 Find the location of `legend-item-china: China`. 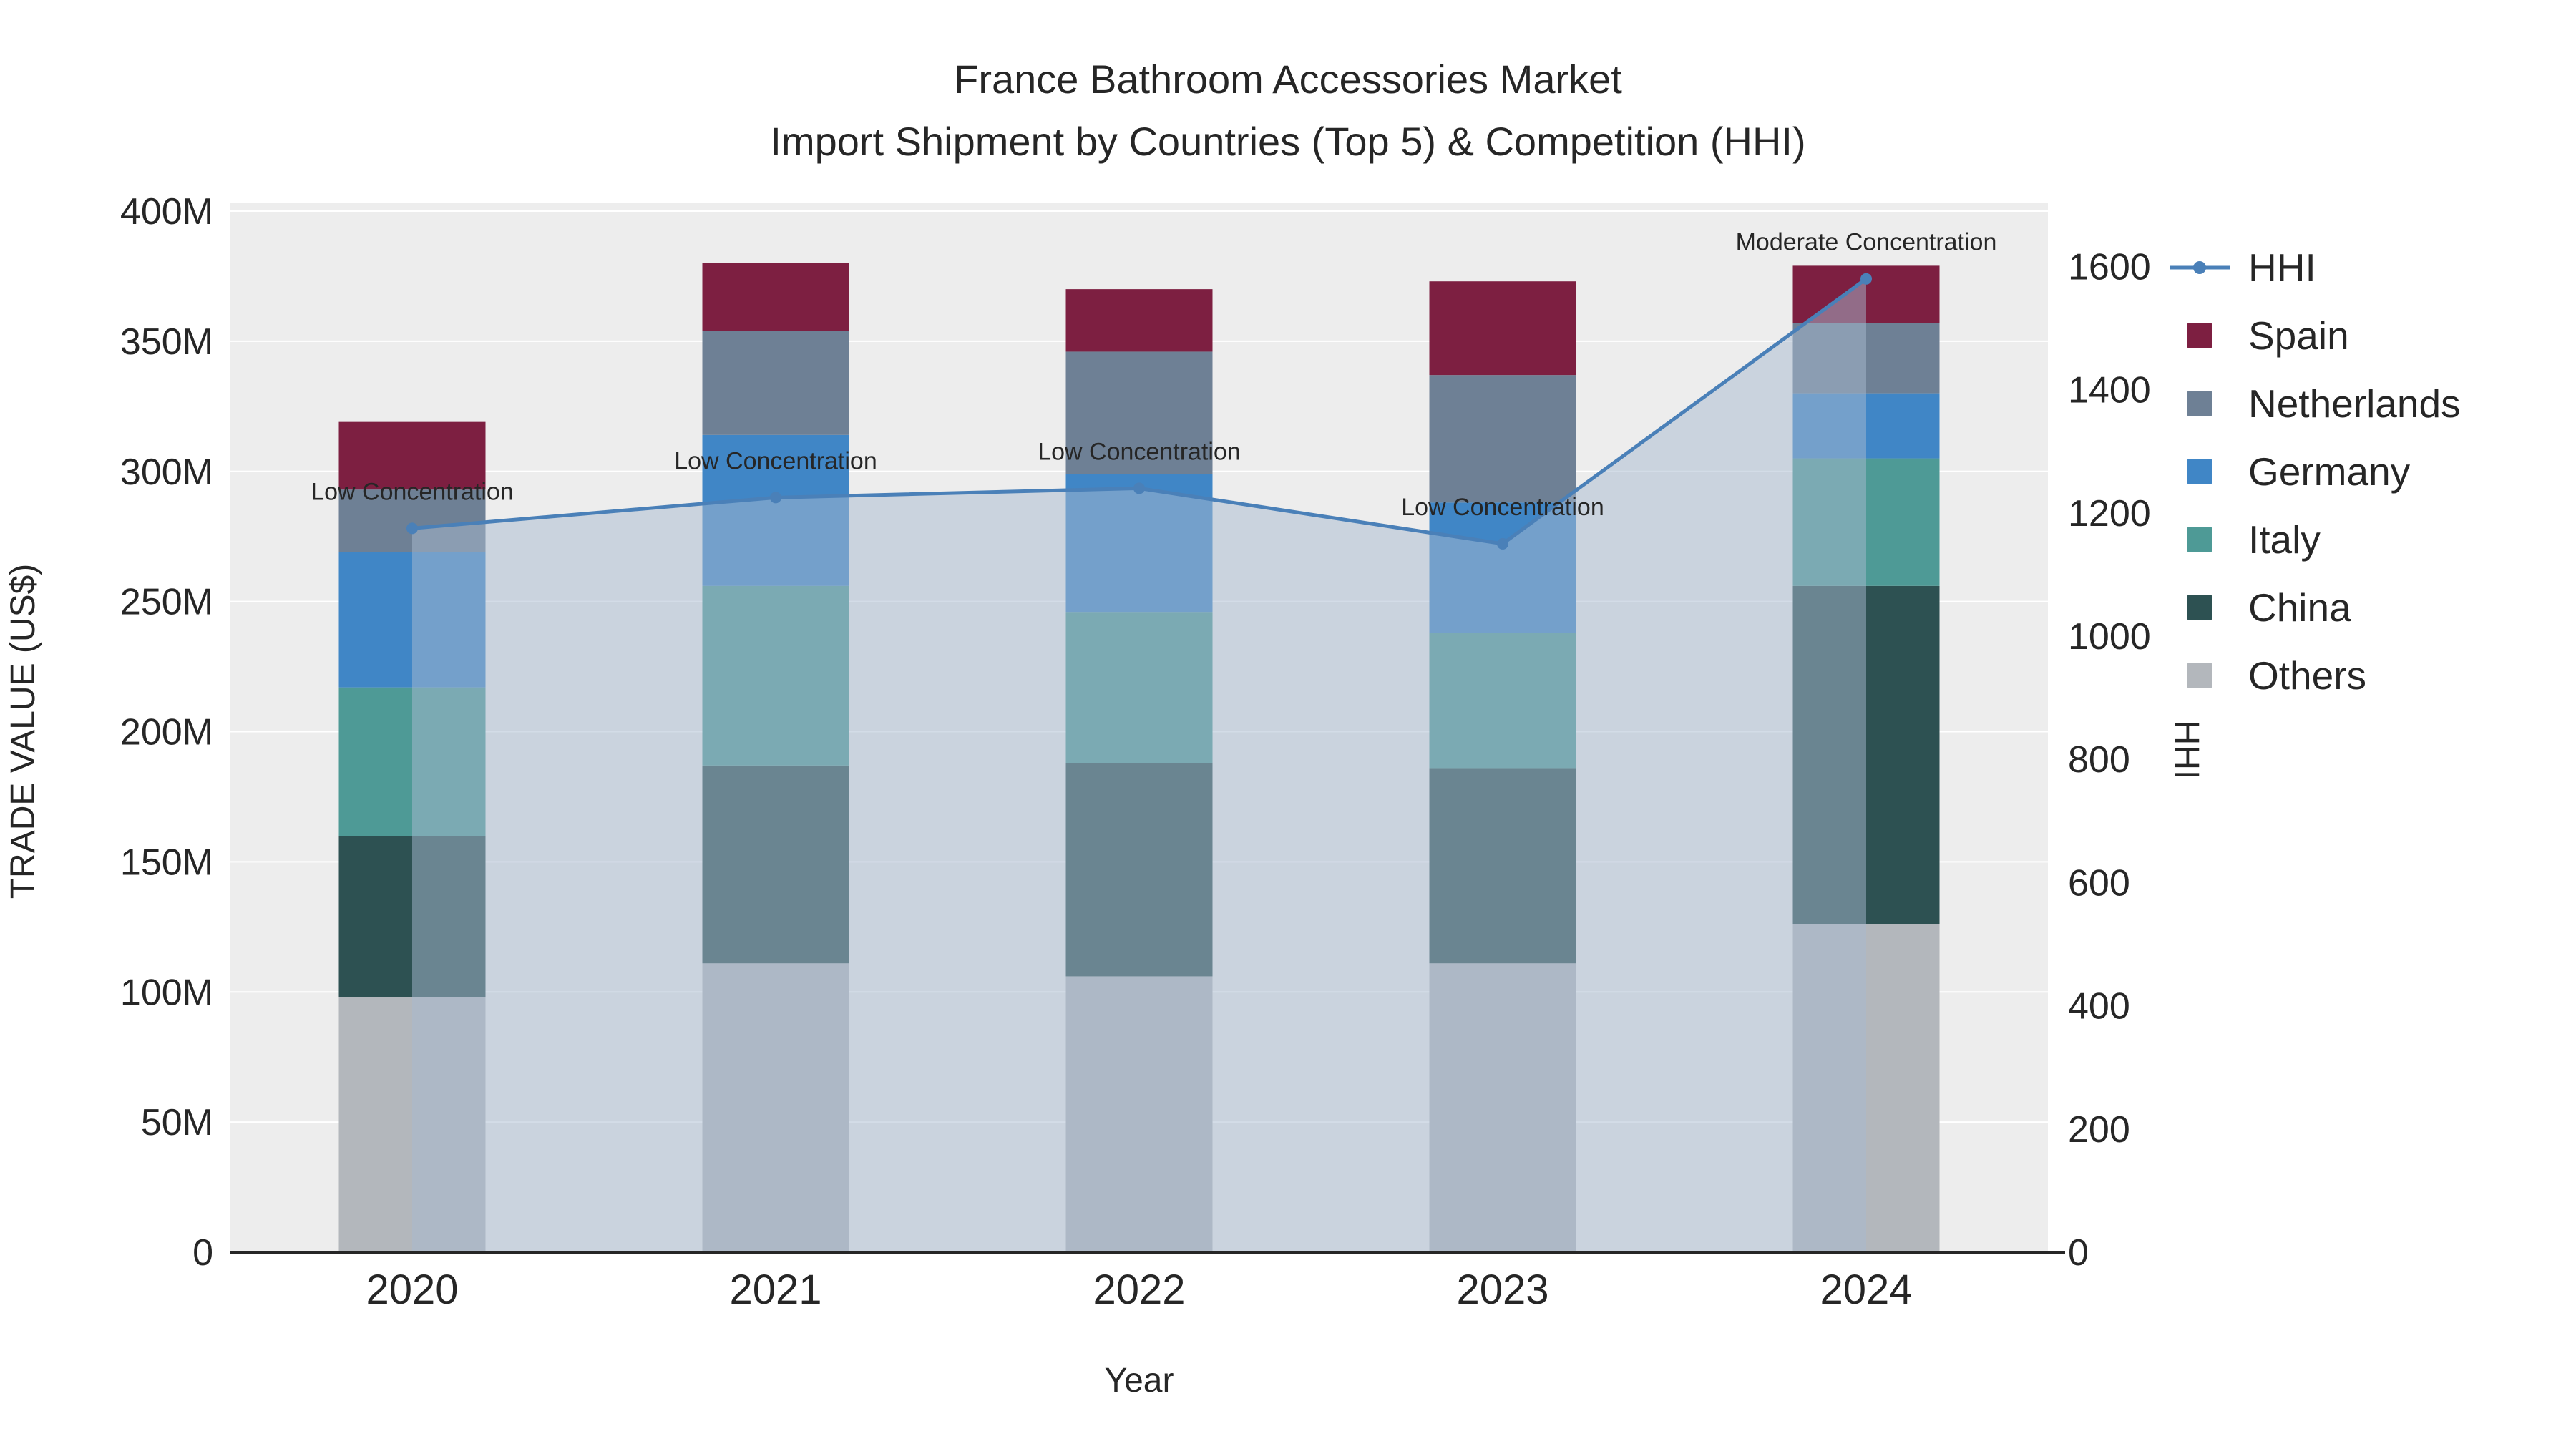

legend-item-china: China is located at coordinates (2314, 607).